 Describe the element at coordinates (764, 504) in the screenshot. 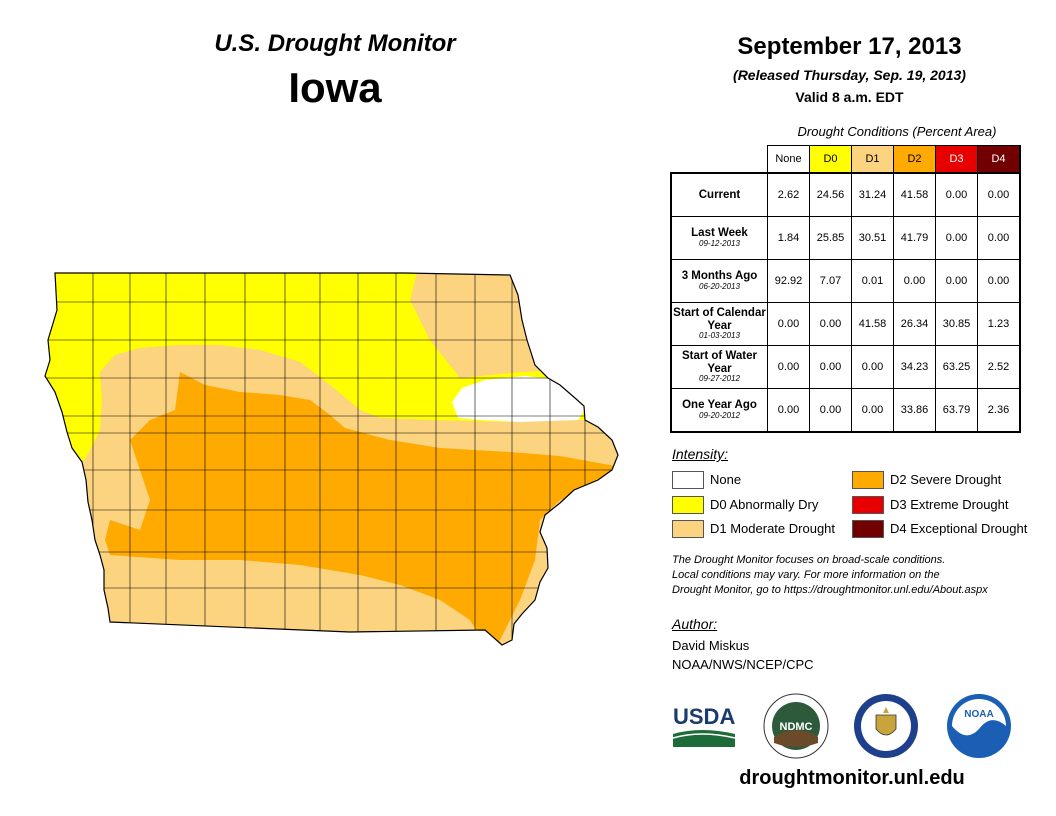

I see `legend-label: D0 Abnormally Dry` at that location.